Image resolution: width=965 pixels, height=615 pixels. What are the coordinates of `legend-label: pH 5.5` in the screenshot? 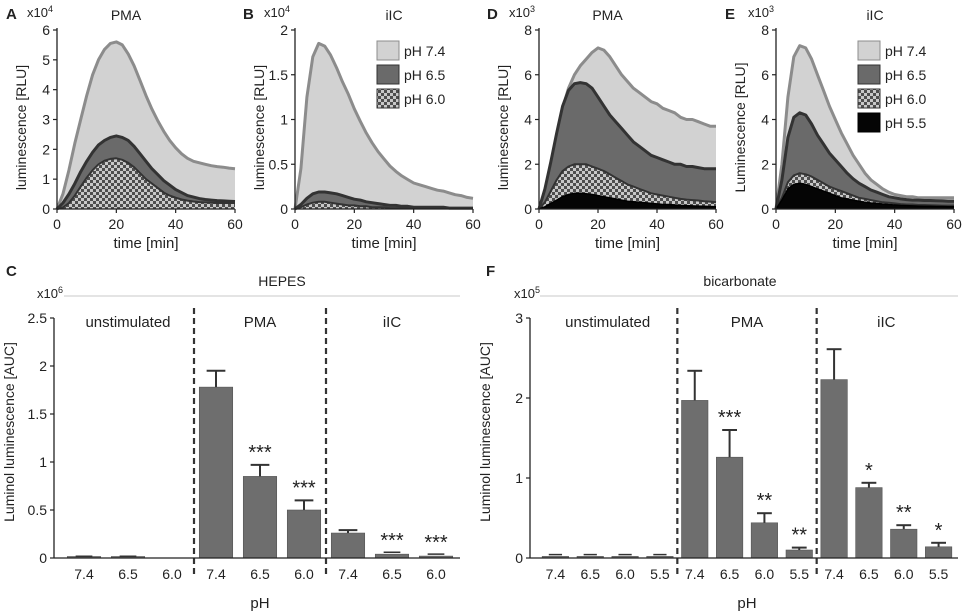 It's located at (905, 123).